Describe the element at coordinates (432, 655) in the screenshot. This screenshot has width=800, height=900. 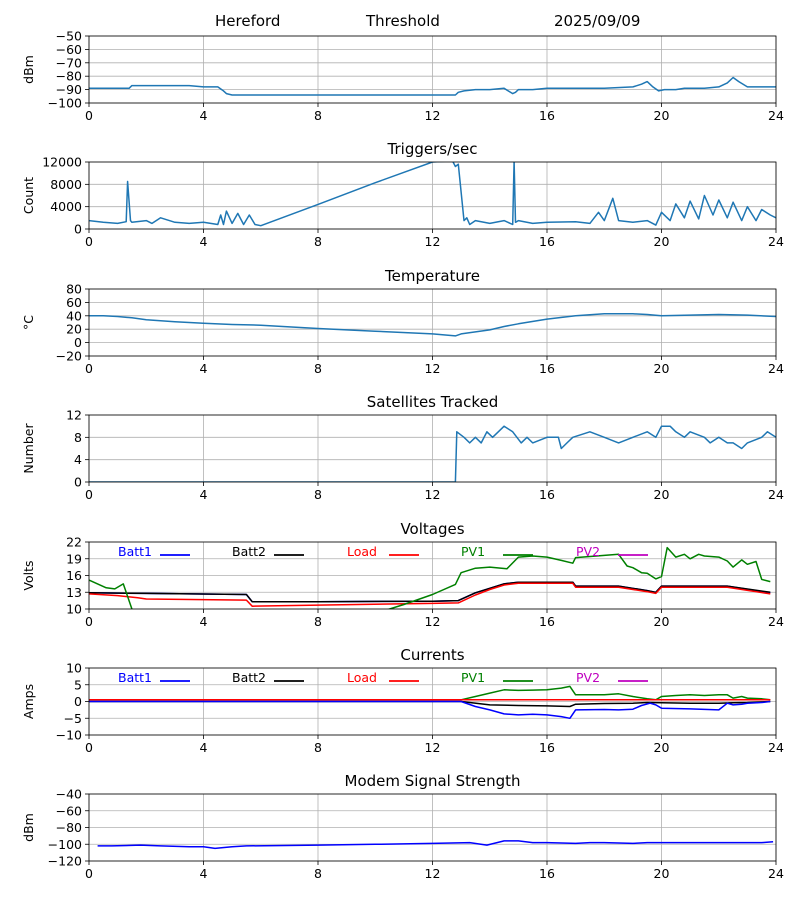
I see `panel-title: Currents` at that location.